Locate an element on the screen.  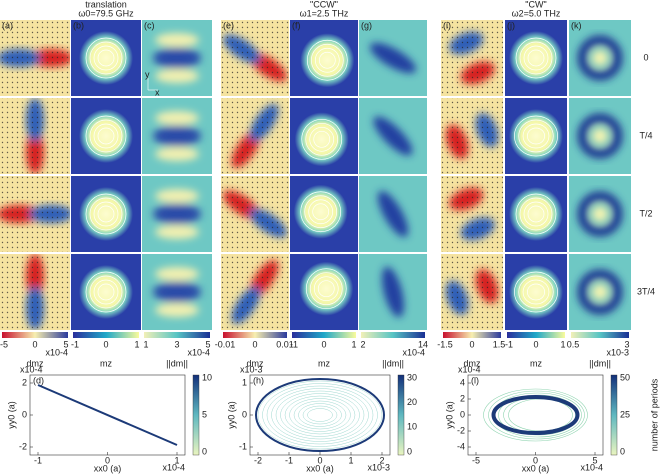
row-label: T/2 is located at coordinates (645, 213).